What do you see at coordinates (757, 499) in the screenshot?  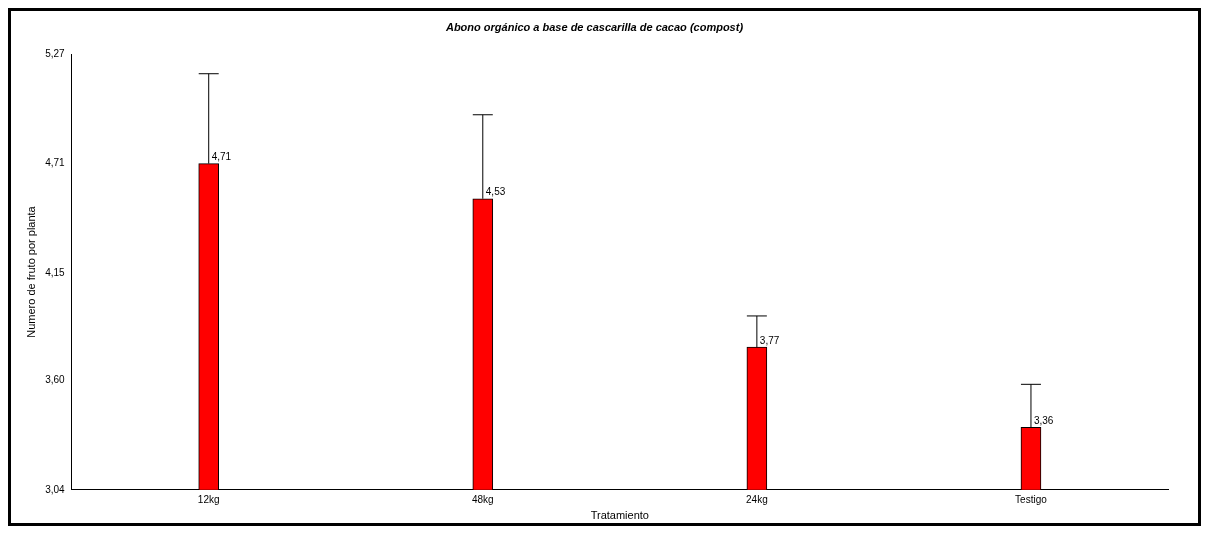 I see `x-tick-label: 24kg` at bounding box center [757, 499].